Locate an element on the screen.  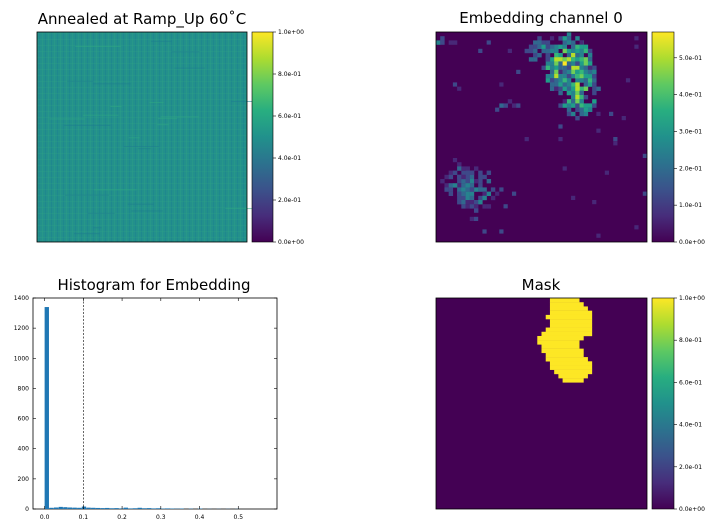
colorbar-mask is located at coordinates (663, 403).